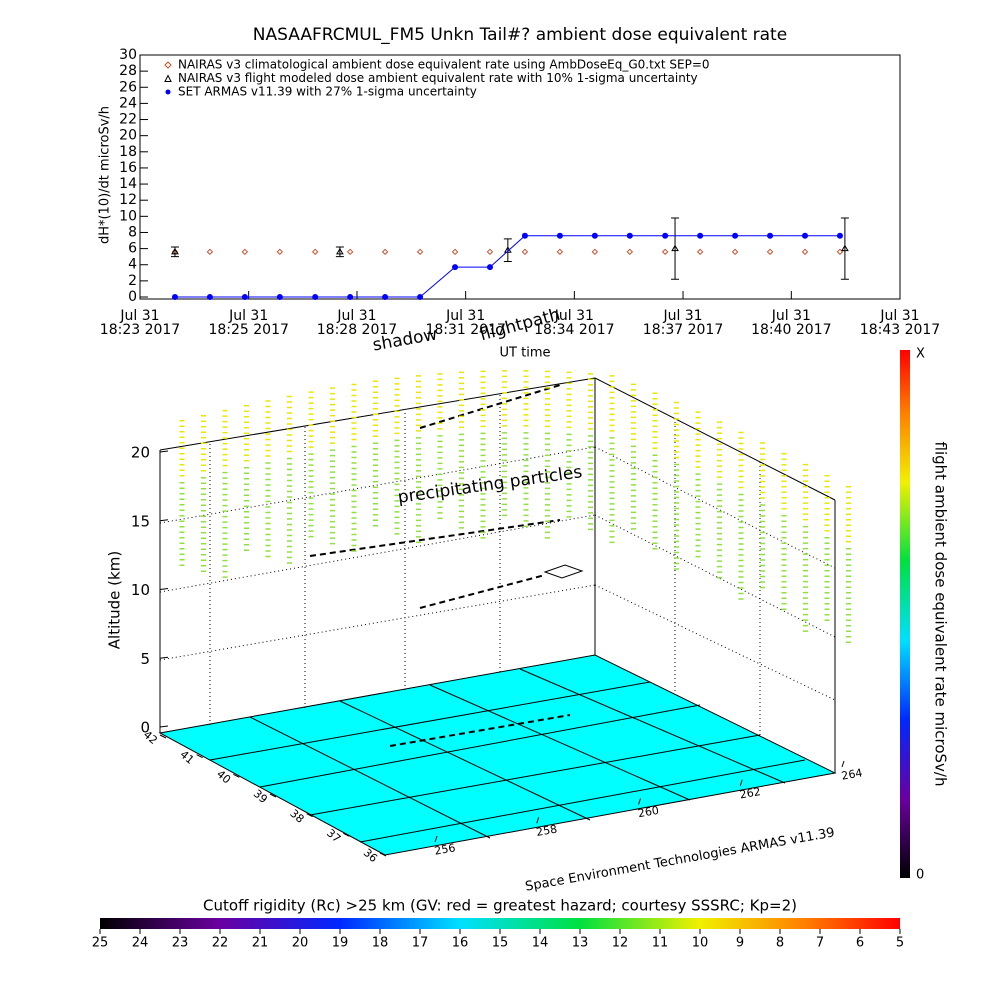 The image size is (1000, 1000). What do you see at coordinates (648, 812) in the screenshot?
I see `lon-tick-label: 260` at bounding box center [648, 812].